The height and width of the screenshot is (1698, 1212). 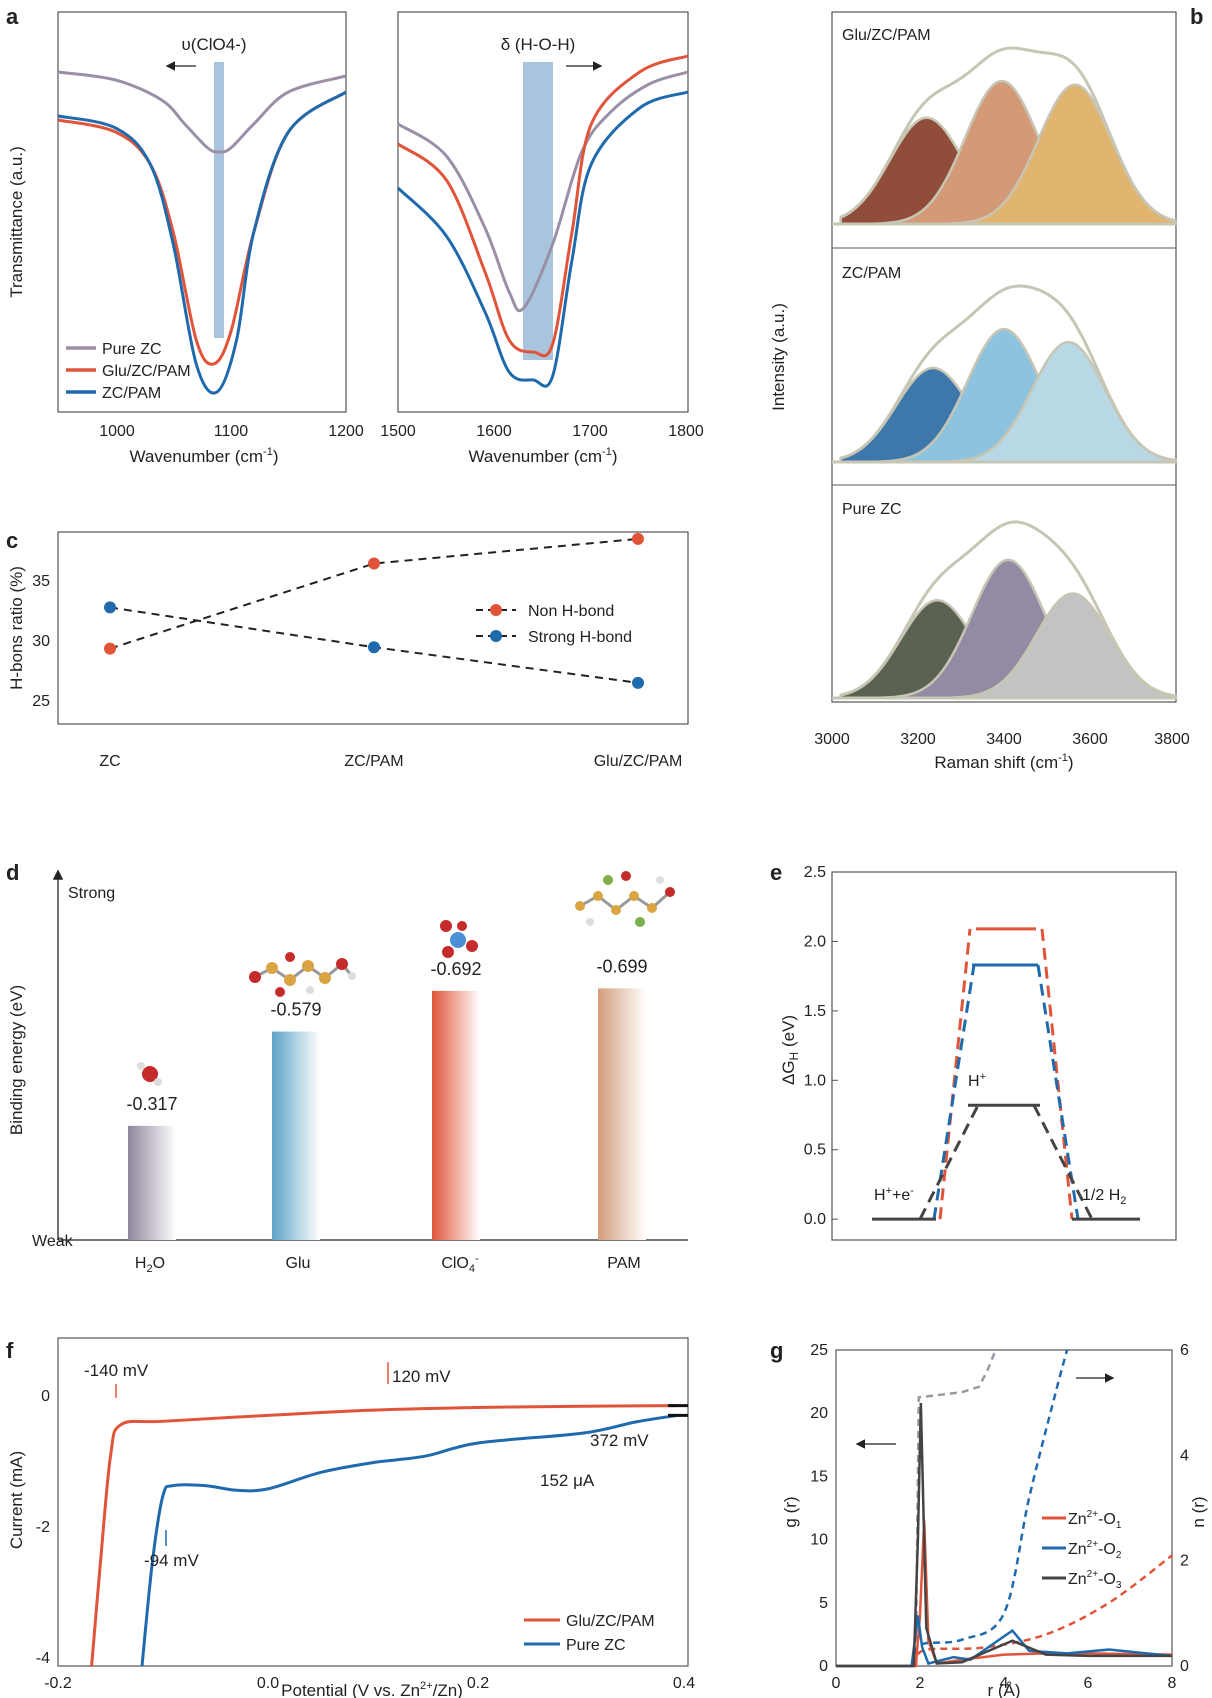 What do you see at coordinates (1095, 1580) in the screenshot?
I see `legend-zn-o3: Zn2+-O3` at bounding box center [1095, 1580].